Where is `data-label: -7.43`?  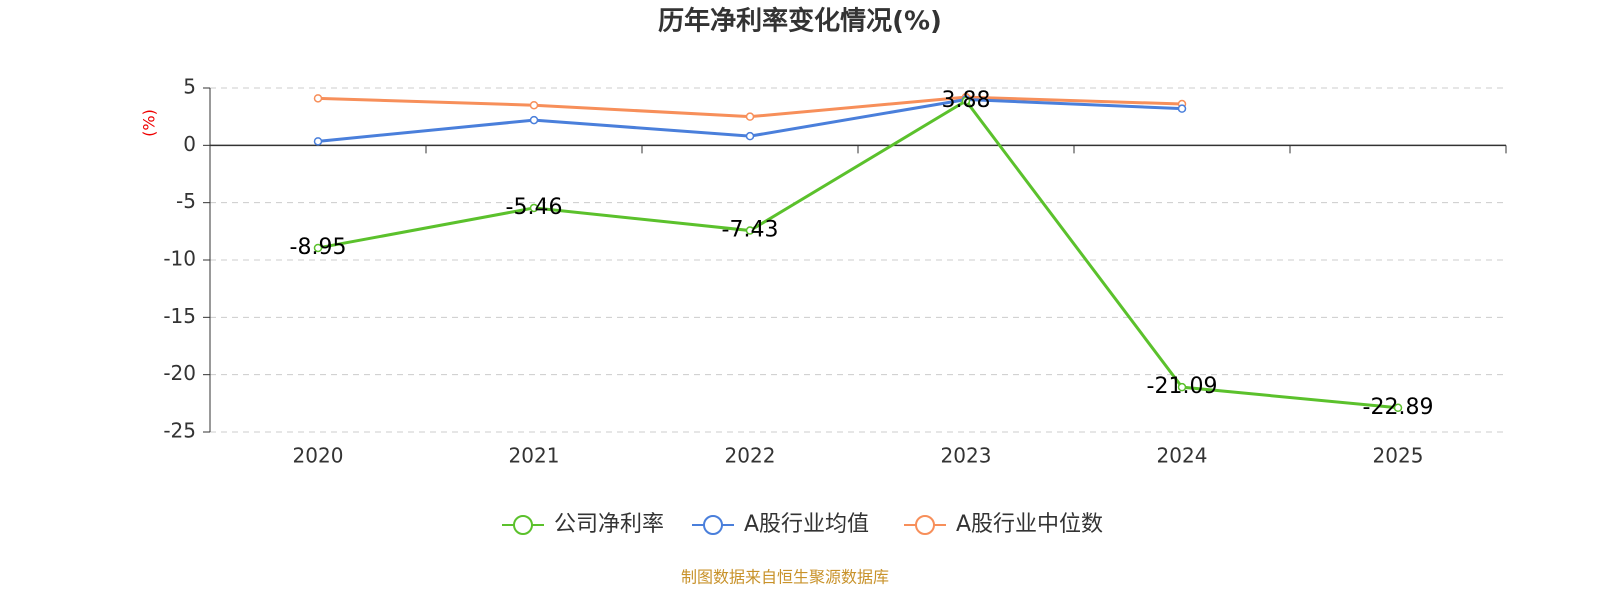 data-label: -7.43 is located at coordinates (750, 230).